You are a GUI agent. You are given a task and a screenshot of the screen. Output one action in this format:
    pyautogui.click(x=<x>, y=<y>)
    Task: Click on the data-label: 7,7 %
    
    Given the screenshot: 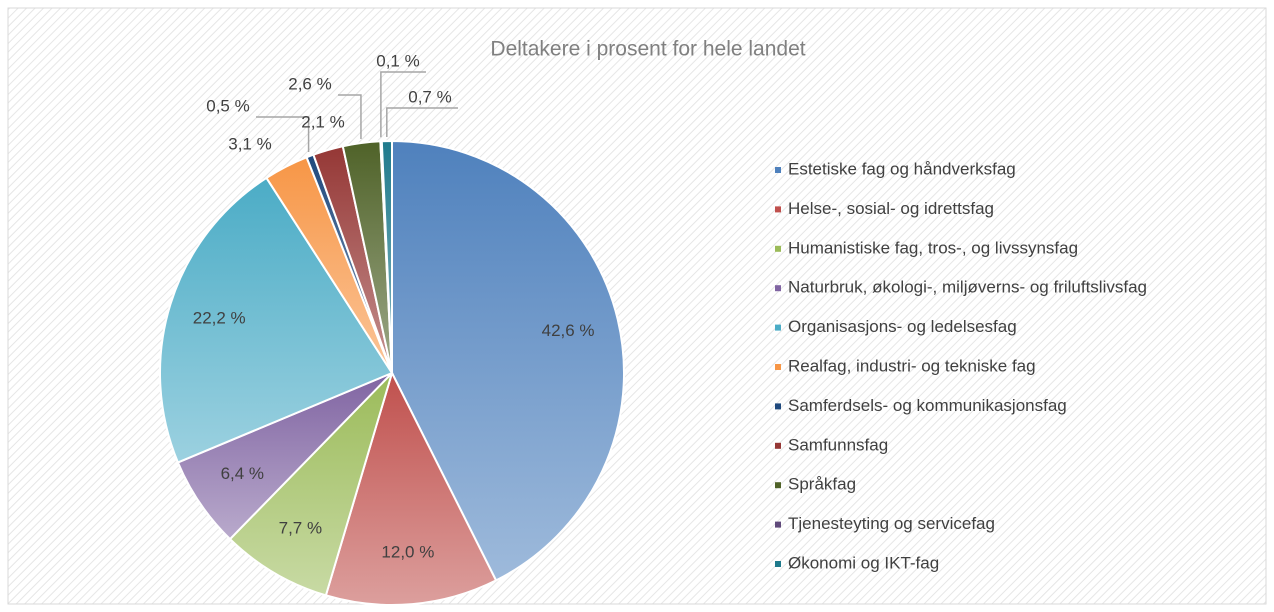 What is the action you would take?
    pyautogui.click(x=300, y=528)
    